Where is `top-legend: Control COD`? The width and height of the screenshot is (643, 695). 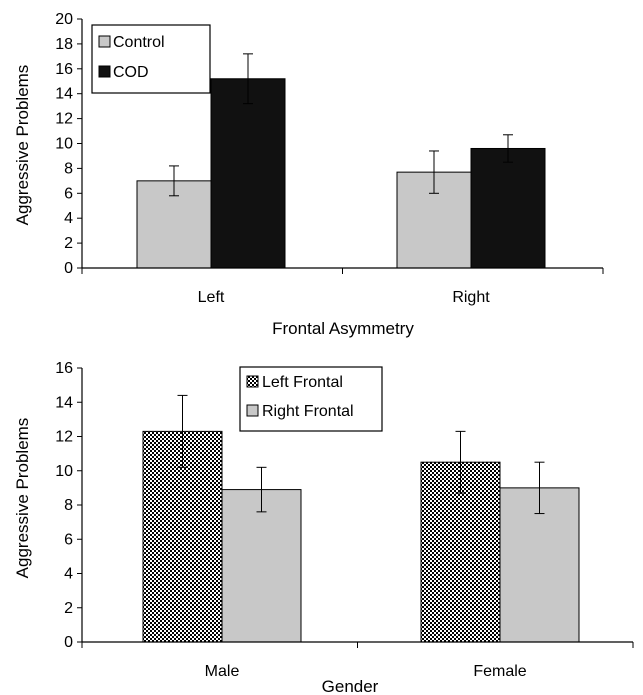
top-legend: Control COD is located at coordinates (151, 59).